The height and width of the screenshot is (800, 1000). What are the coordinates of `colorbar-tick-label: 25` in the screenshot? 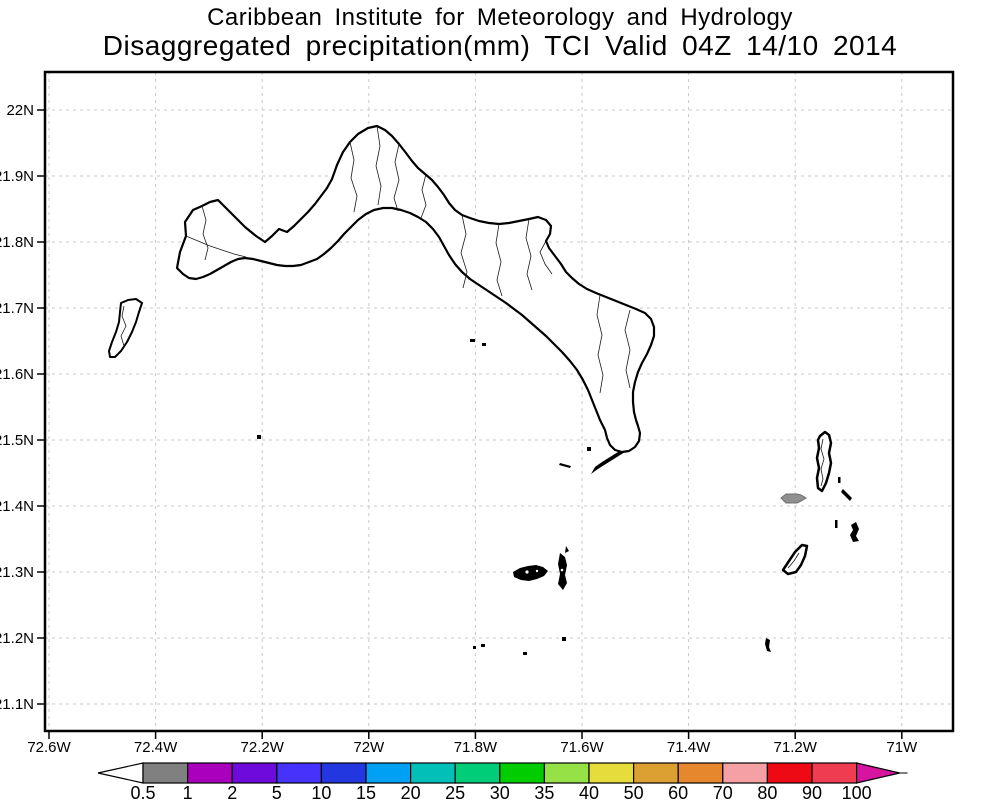 It's located at (455, 791).